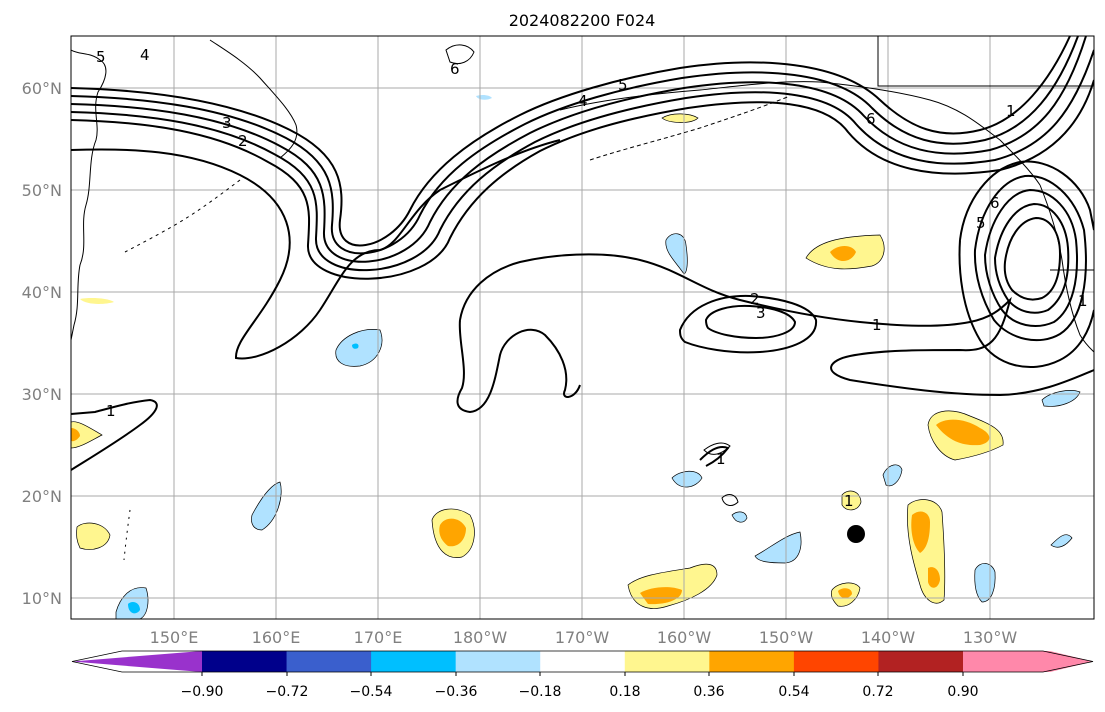 The height and width of the screenshot is (712, 1105). What do you see at coordinates (856, 534) in the screenshot?
I see `location-marker` at bounding box center [856, 534].